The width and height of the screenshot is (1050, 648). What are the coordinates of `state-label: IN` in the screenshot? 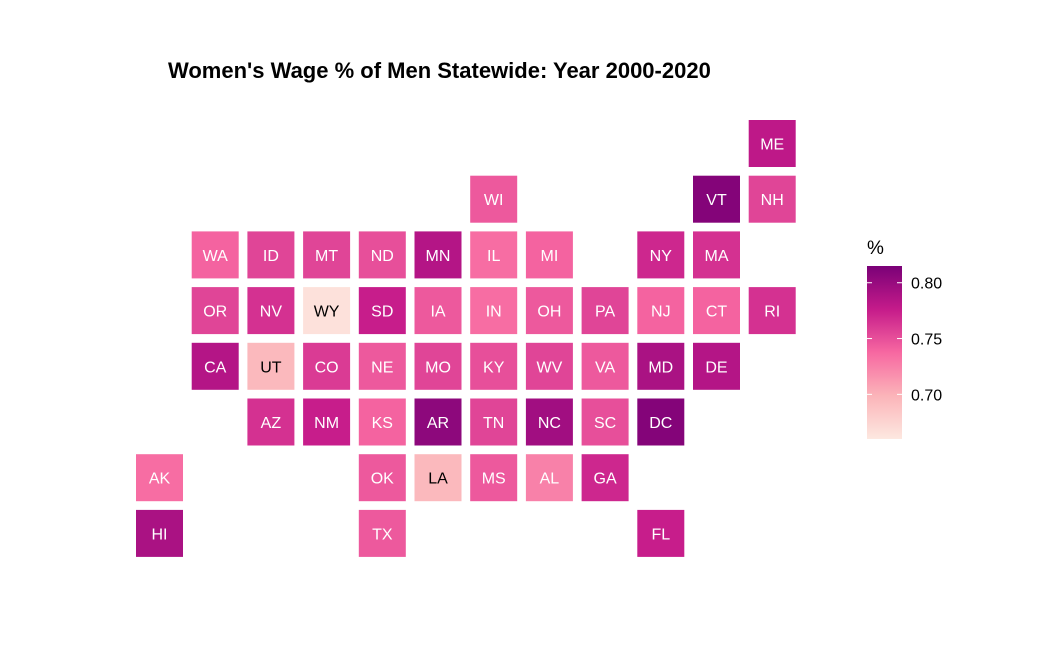 It's located at (494, 312).